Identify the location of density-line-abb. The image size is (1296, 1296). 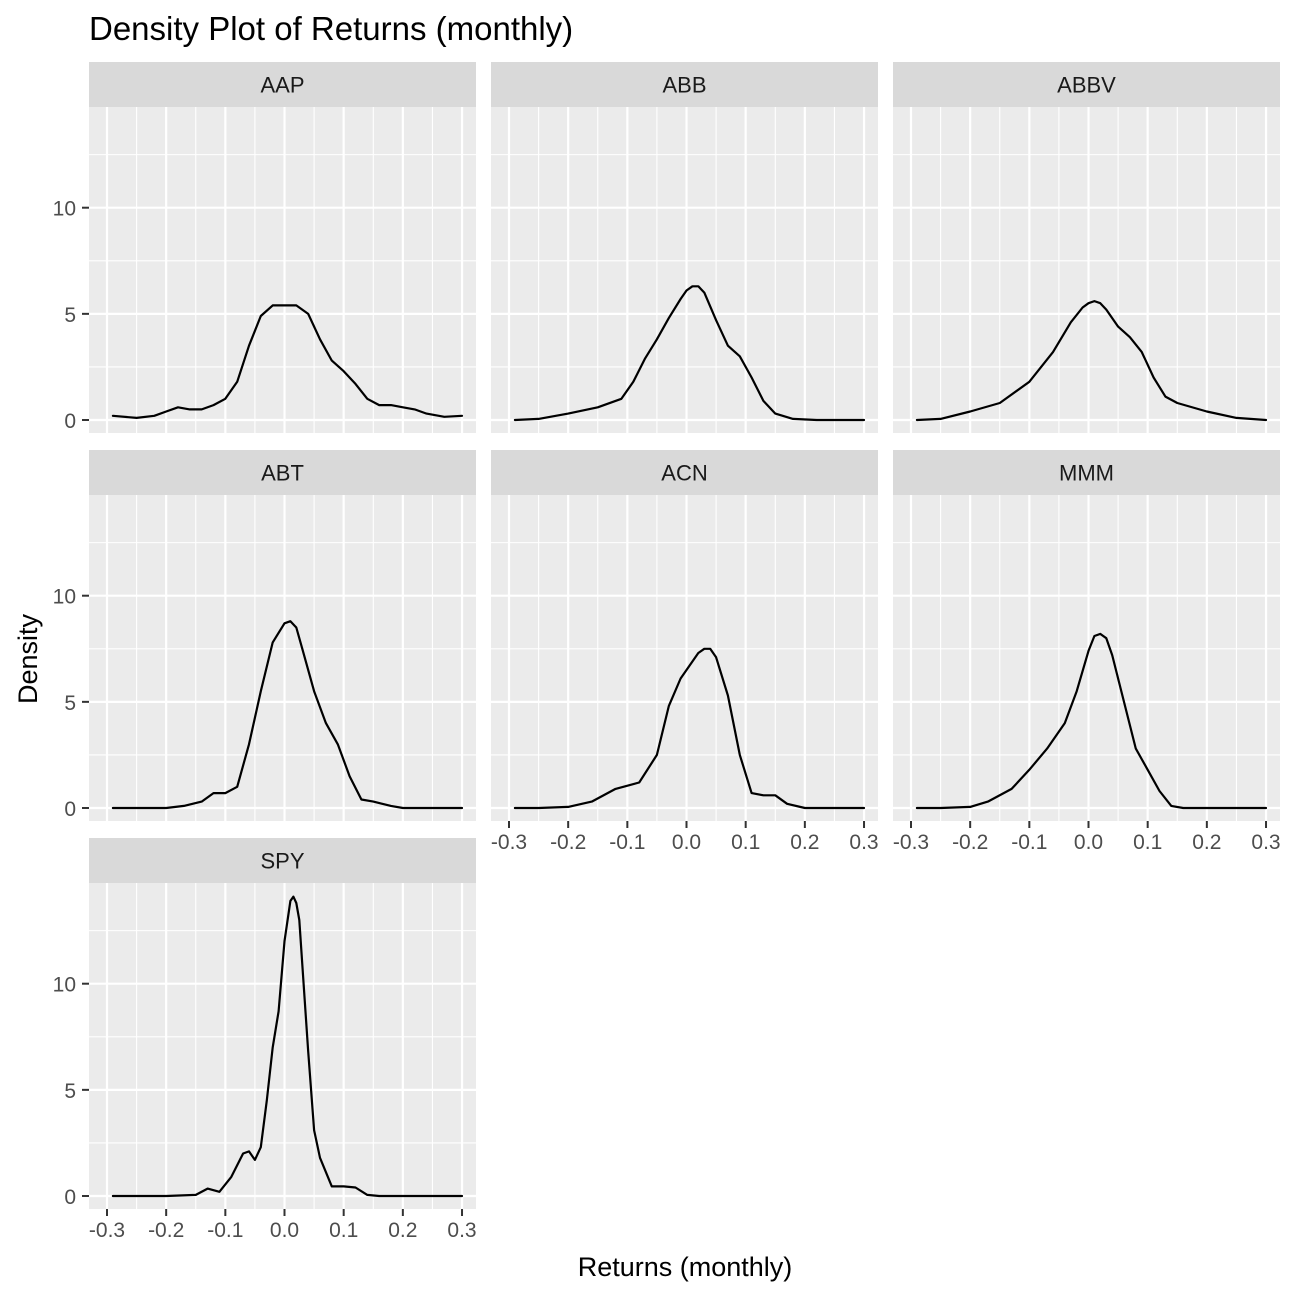
(689, 353).